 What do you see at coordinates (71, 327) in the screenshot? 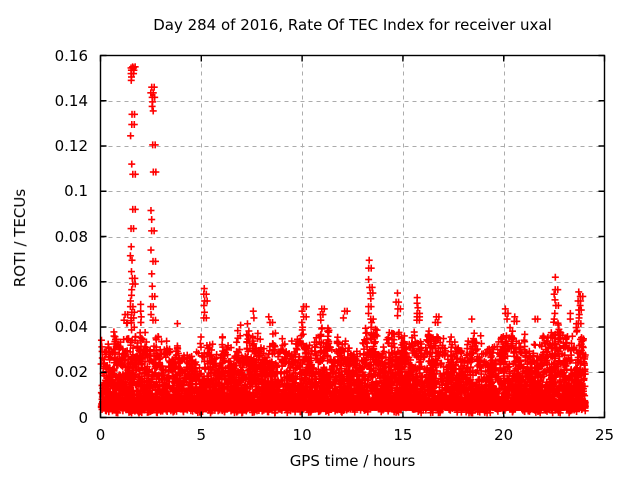
I see `y-tick-label: 0.04` at bounding box center [71, 327].